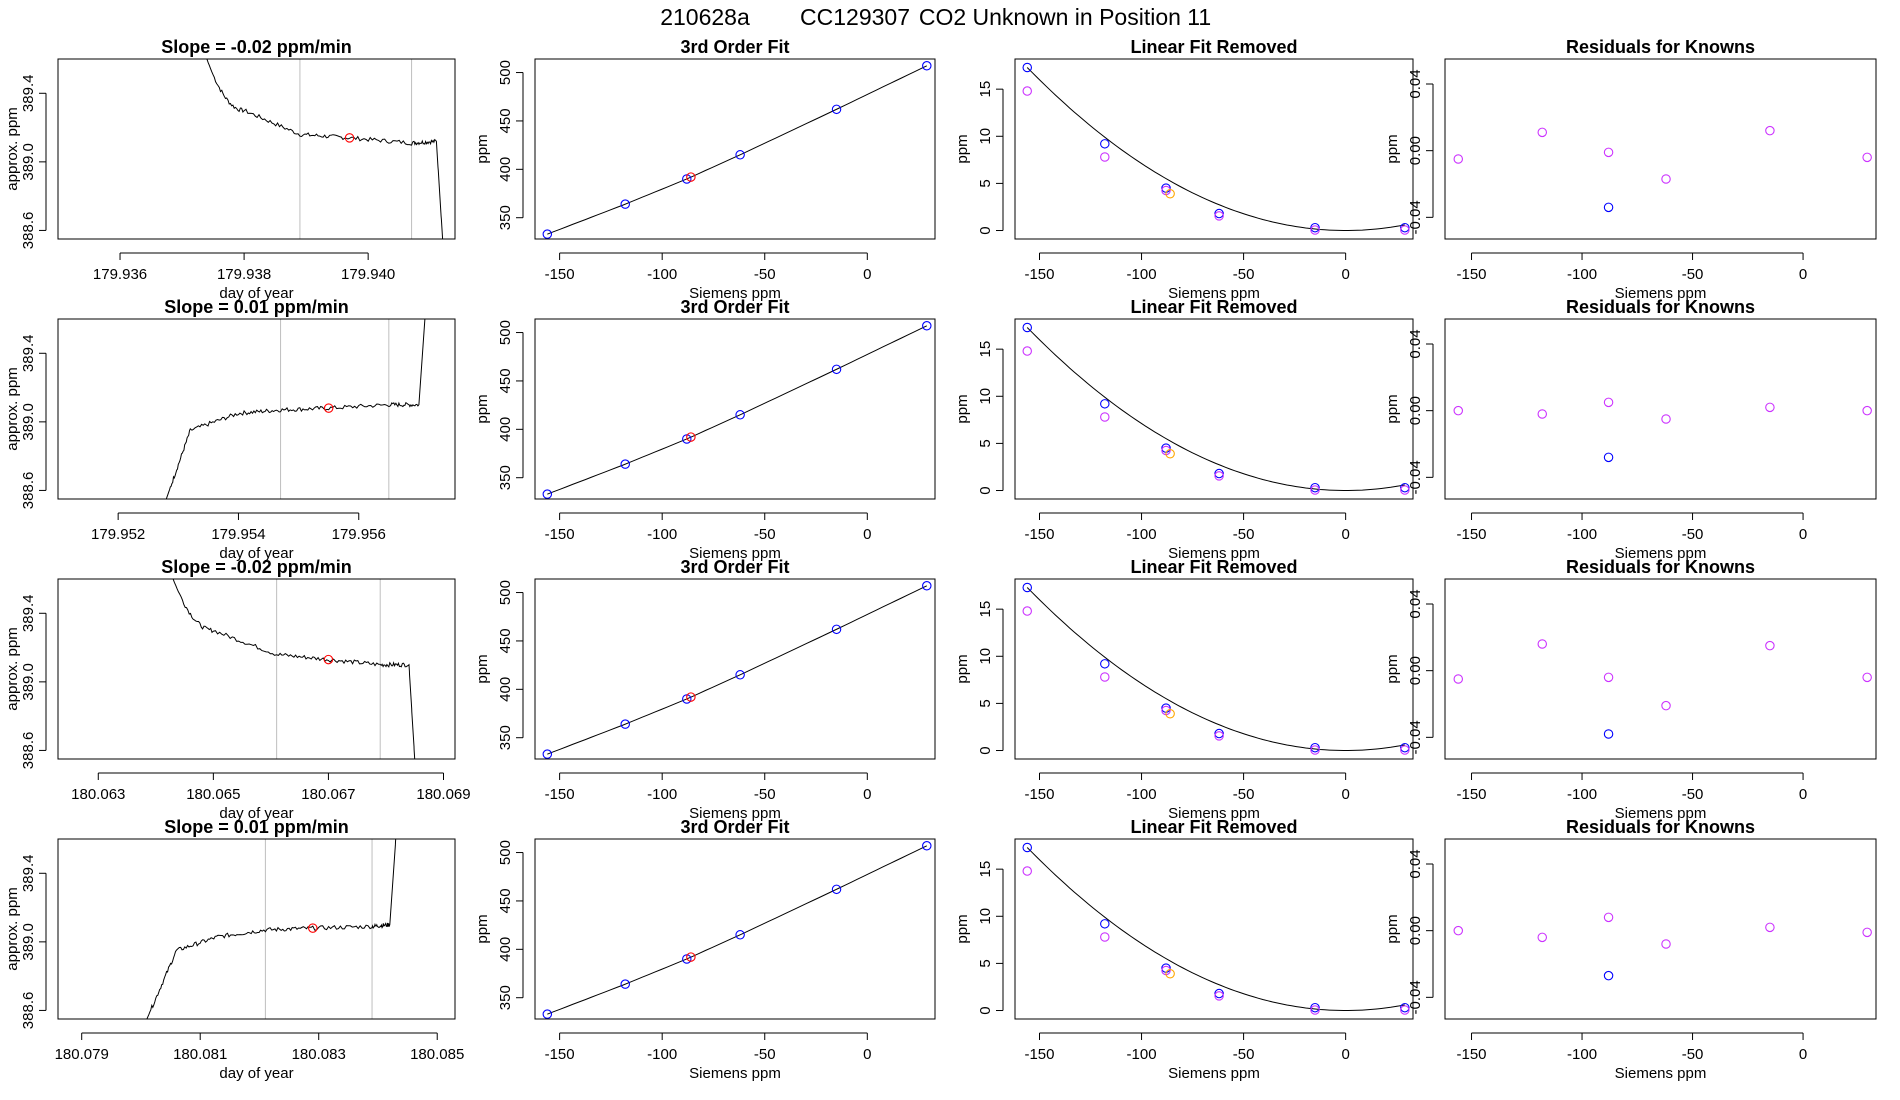  What do you see at coordinates (120, 274) in the screenshot?
I see `time-x-tick-label: 179.936` at bounding box center [120, 274].